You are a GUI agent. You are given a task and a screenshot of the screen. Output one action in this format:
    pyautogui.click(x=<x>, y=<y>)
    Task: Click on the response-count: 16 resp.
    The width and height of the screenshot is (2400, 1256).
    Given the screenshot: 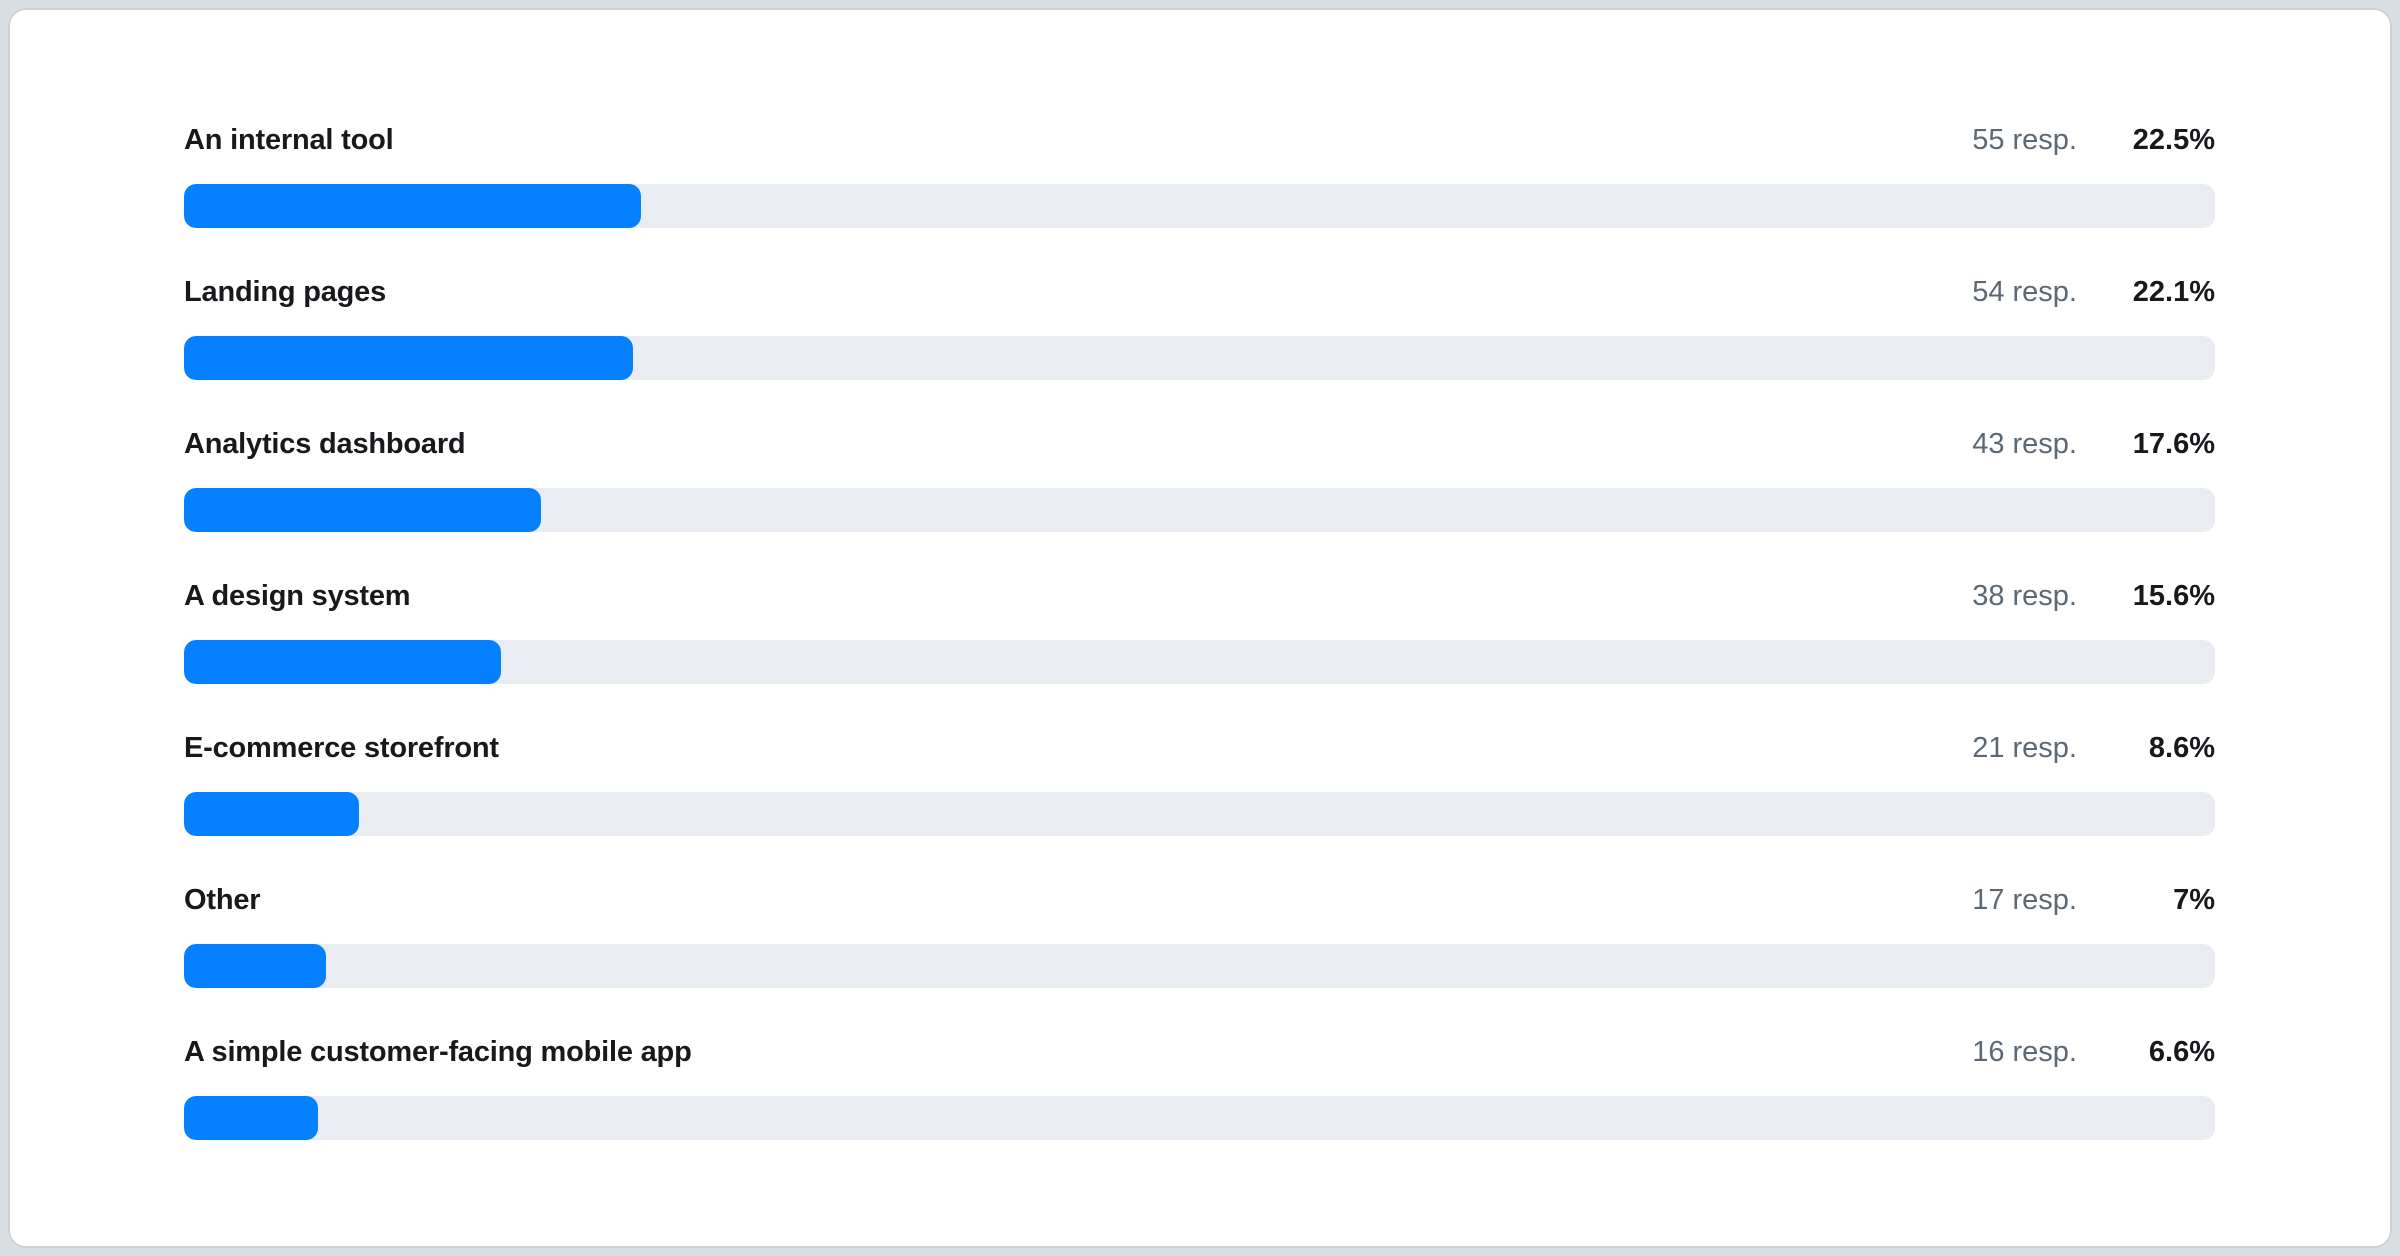 What is the action you would take?
    pyautogui.click(x=2024, y=1052)
    